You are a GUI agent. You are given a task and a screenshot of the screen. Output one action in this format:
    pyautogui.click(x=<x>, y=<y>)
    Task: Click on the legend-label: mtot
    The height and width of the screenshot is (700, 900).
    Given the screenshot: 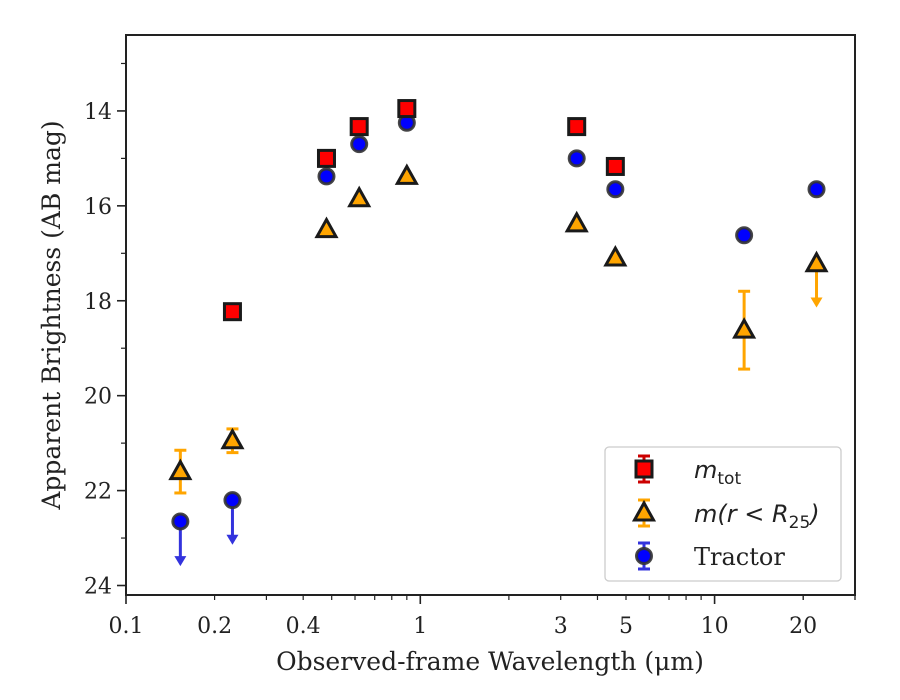 What is the action you would take?
    pyautogui.click(x=717, y=472)
    